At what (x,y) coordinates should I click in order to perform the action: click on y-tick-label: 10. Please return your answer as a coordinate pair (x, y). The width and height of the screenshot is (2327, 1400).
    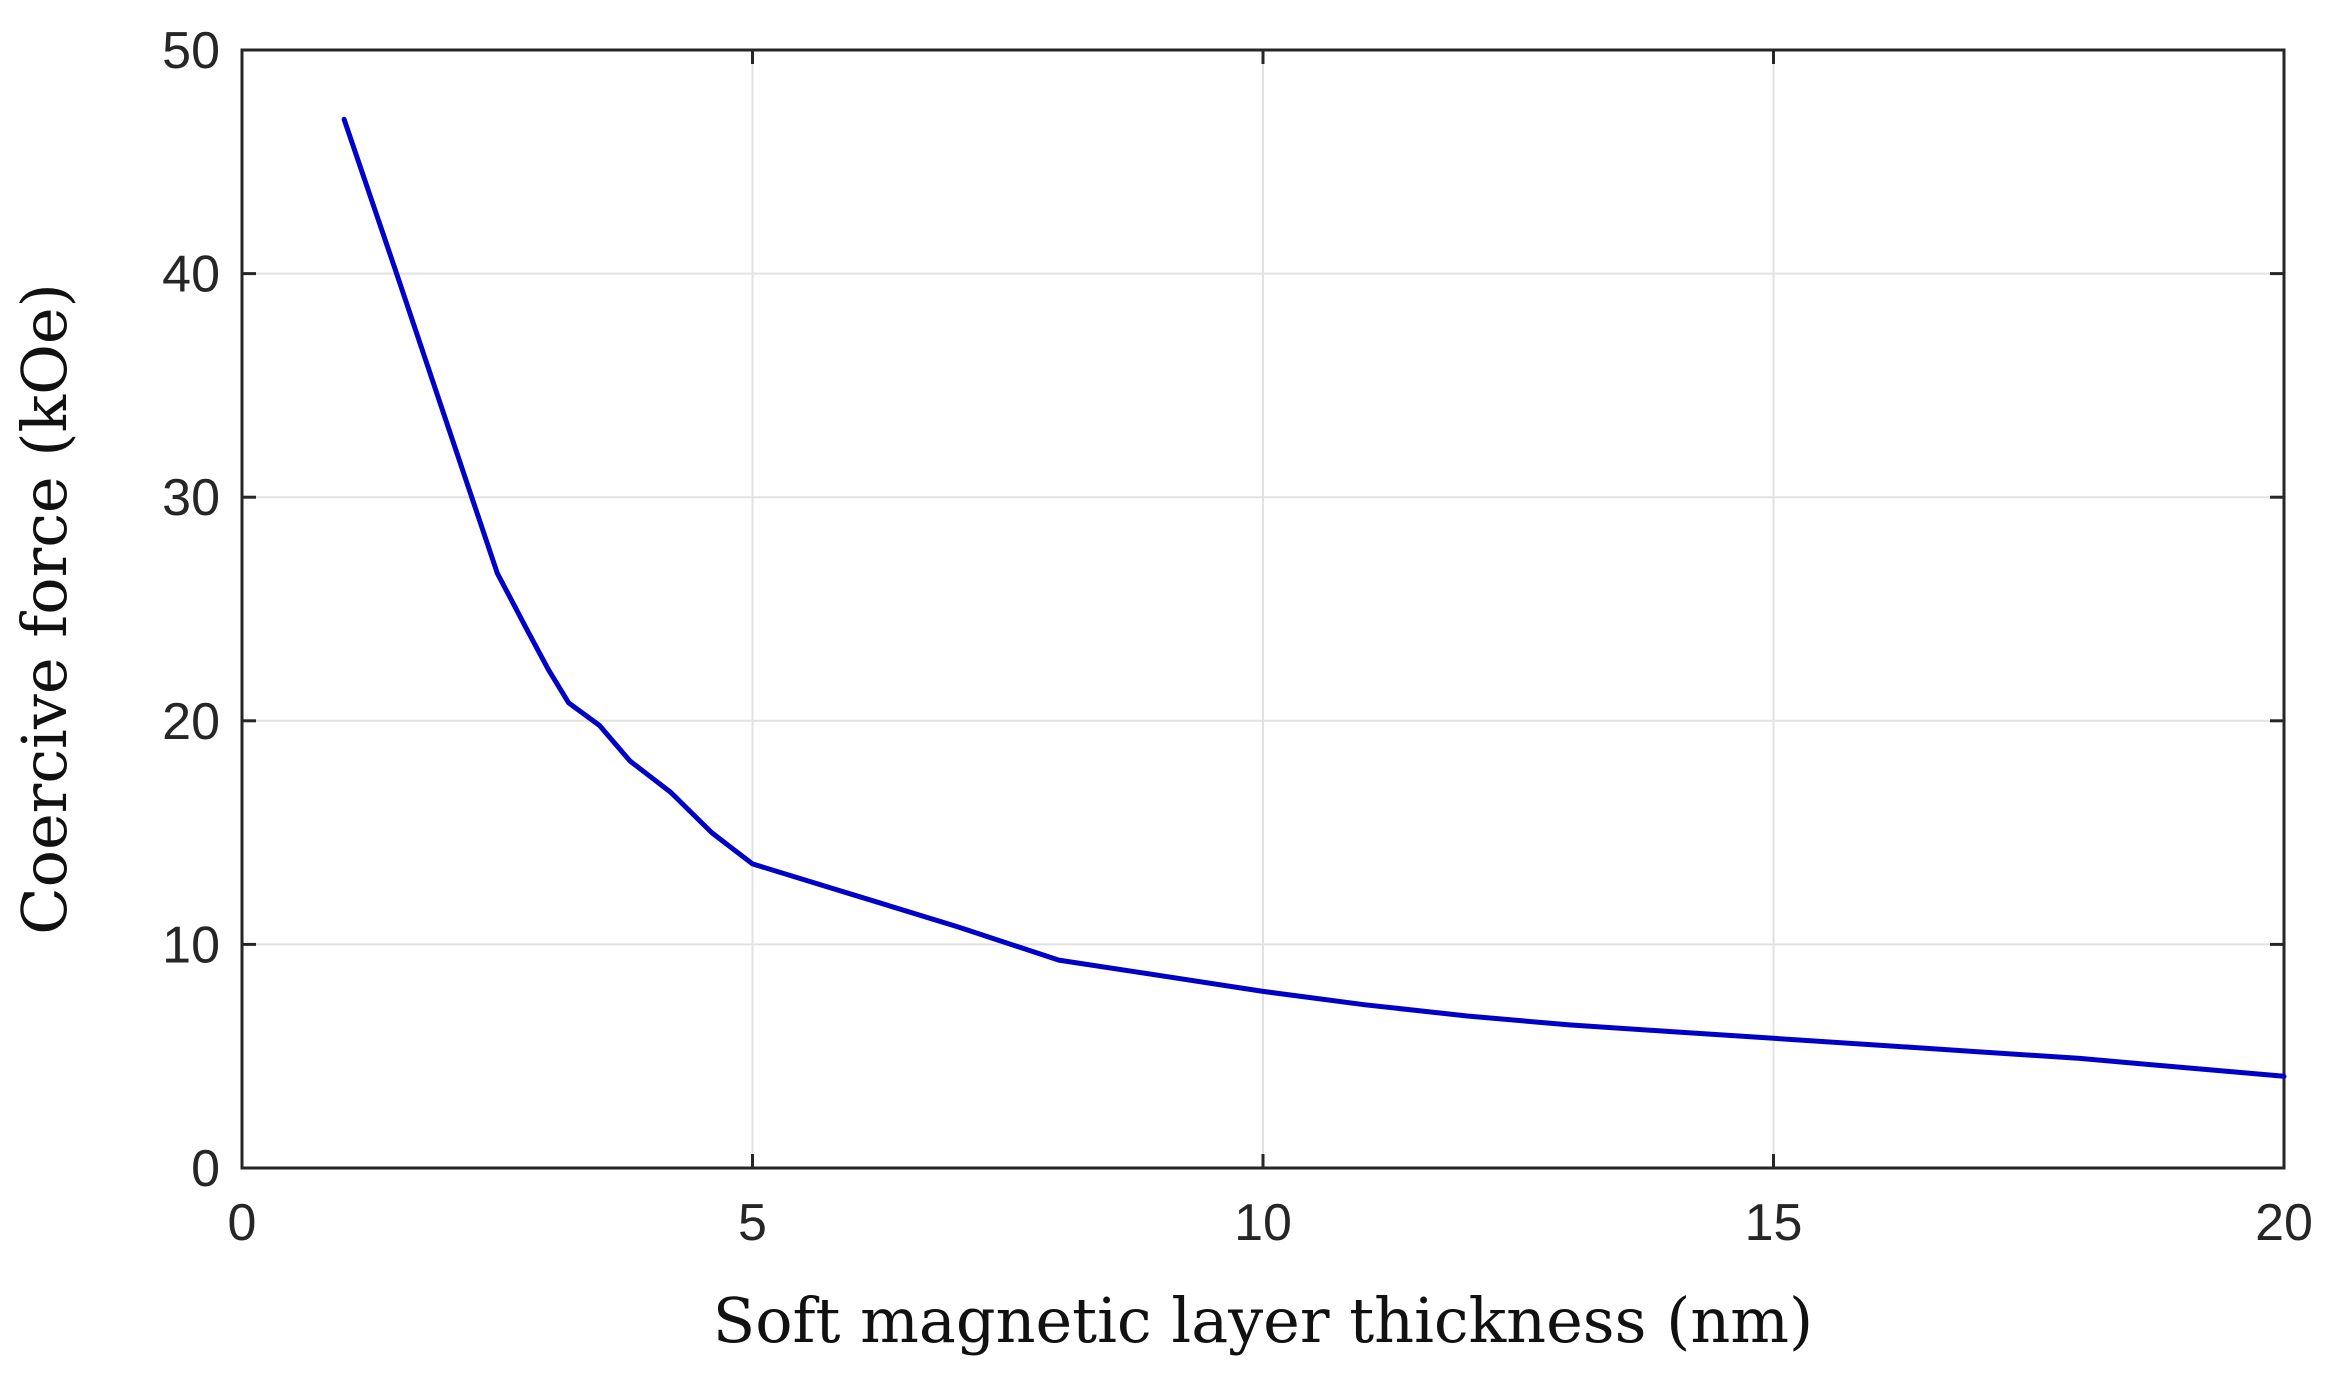
    Looking at the image, I should click on (191, 945).